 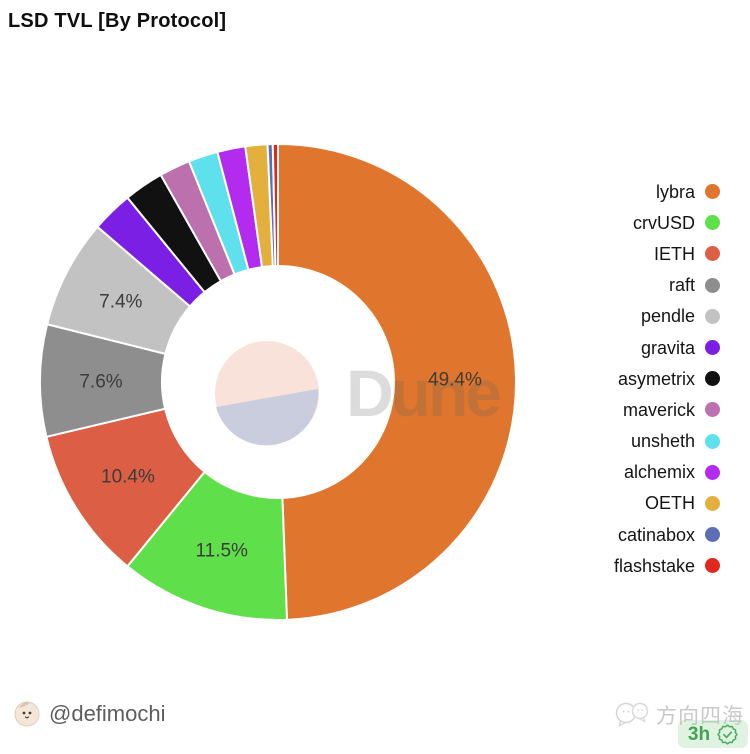 What do you see at coordinates (120, 301) in the screenshot?
I see `pie-label-pendle: 7.4%` at bounding box center [120, 301].